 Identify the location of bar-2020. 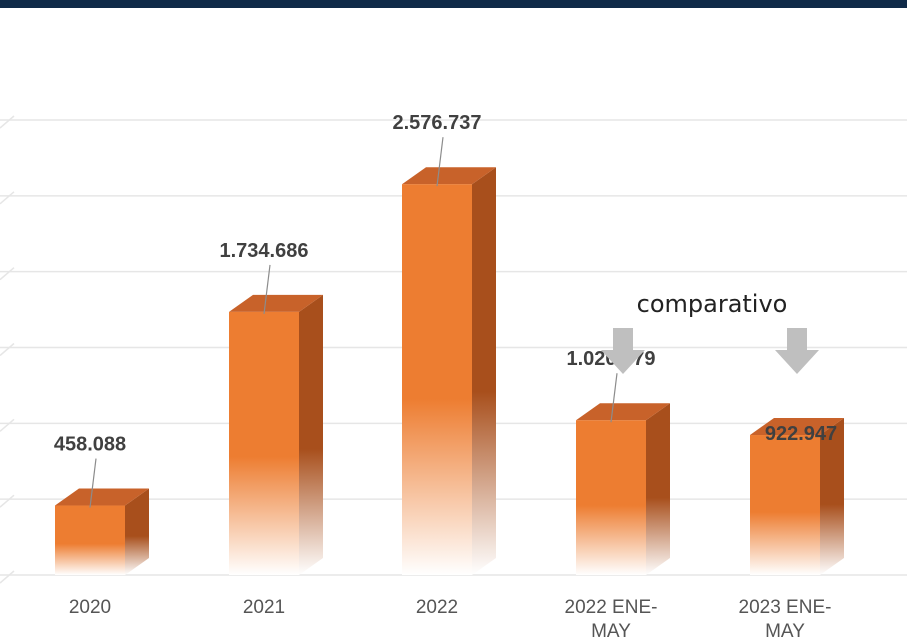
(102, 531).